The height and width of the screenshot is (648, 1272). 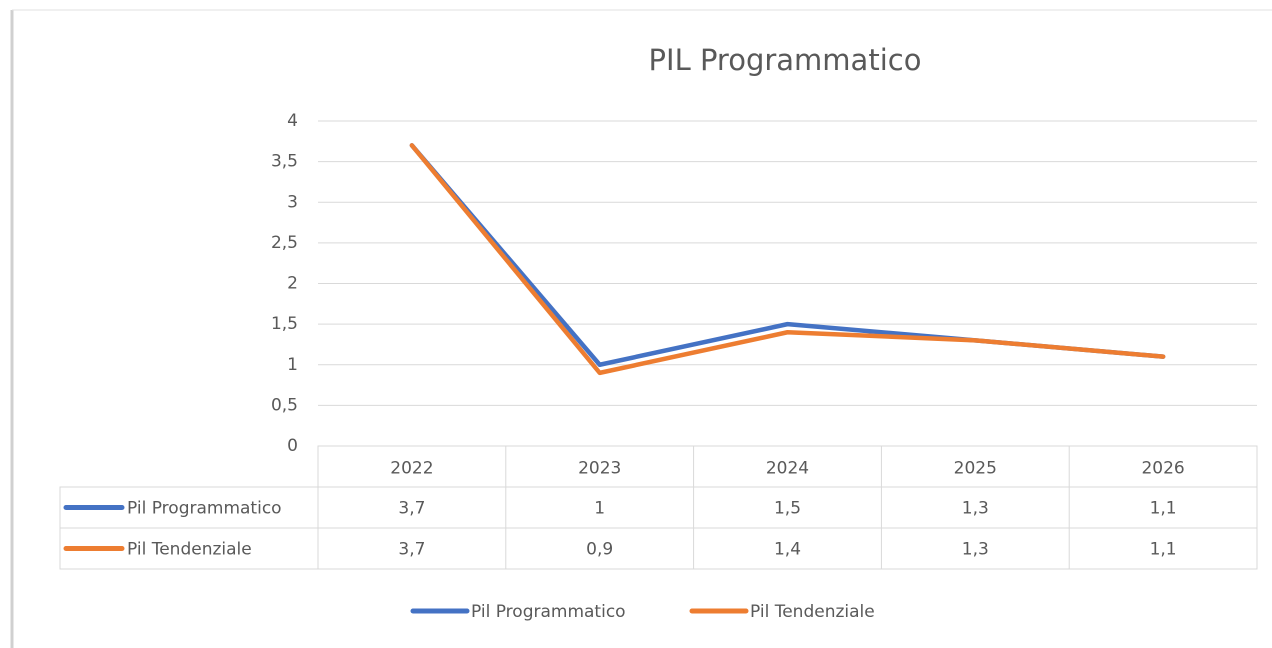 I want to click on table-row-label: Pil Tendenziale, so click(x=189, y=550).